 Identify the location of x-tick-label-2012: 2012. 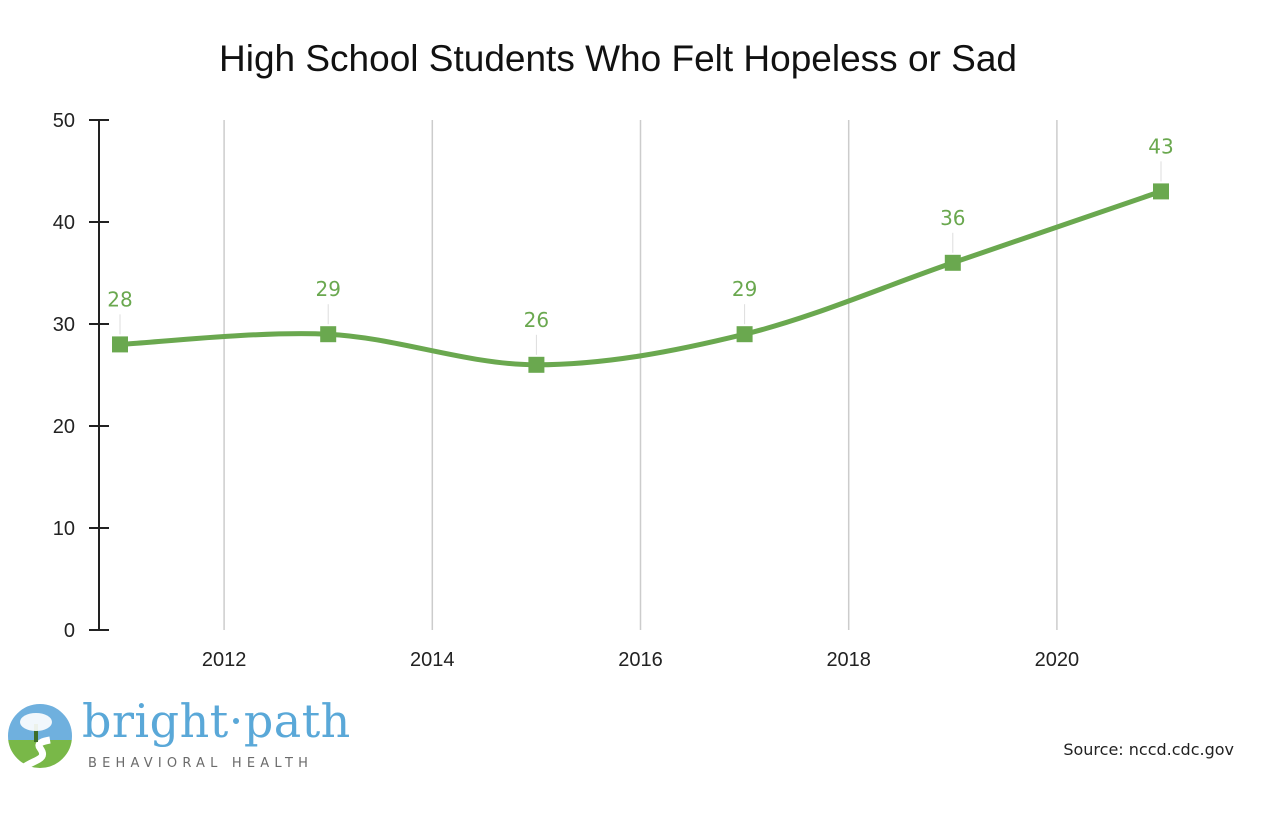
(224, 660).